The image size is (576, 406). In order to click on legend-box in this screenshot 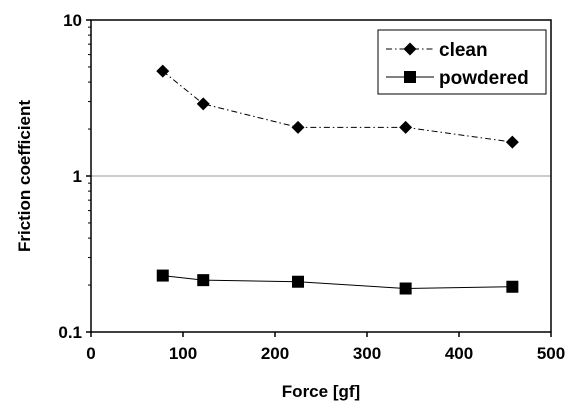, I will do `click(462, 62)`.